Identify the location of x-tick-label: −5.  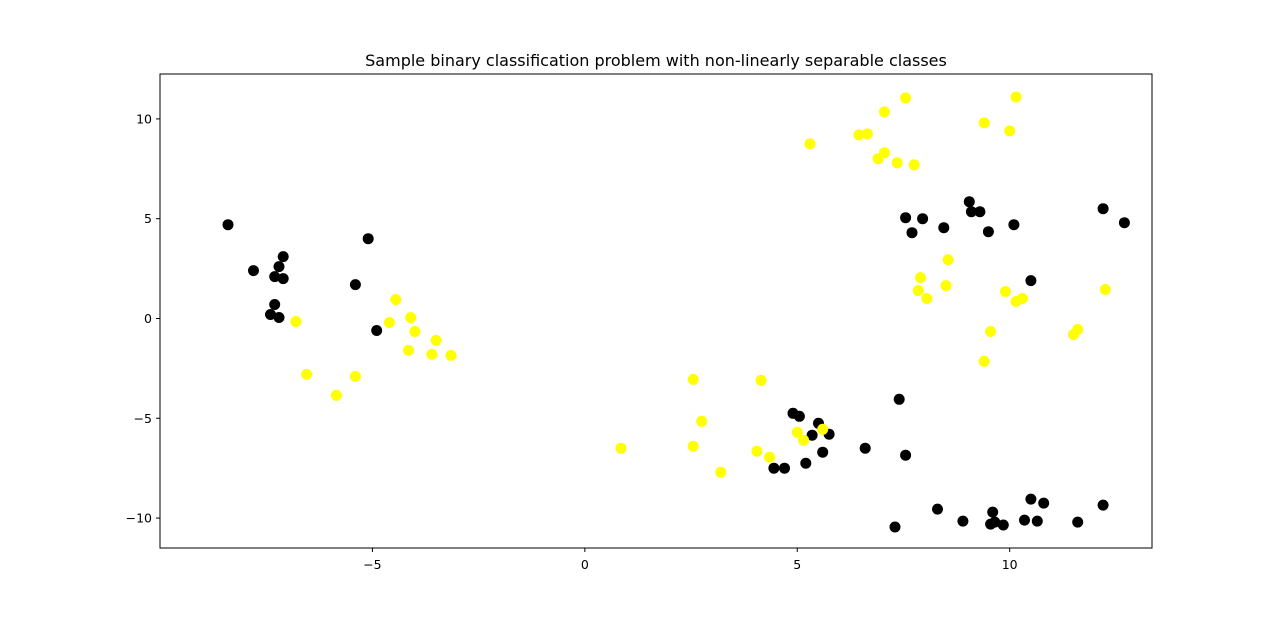
(372, 564).